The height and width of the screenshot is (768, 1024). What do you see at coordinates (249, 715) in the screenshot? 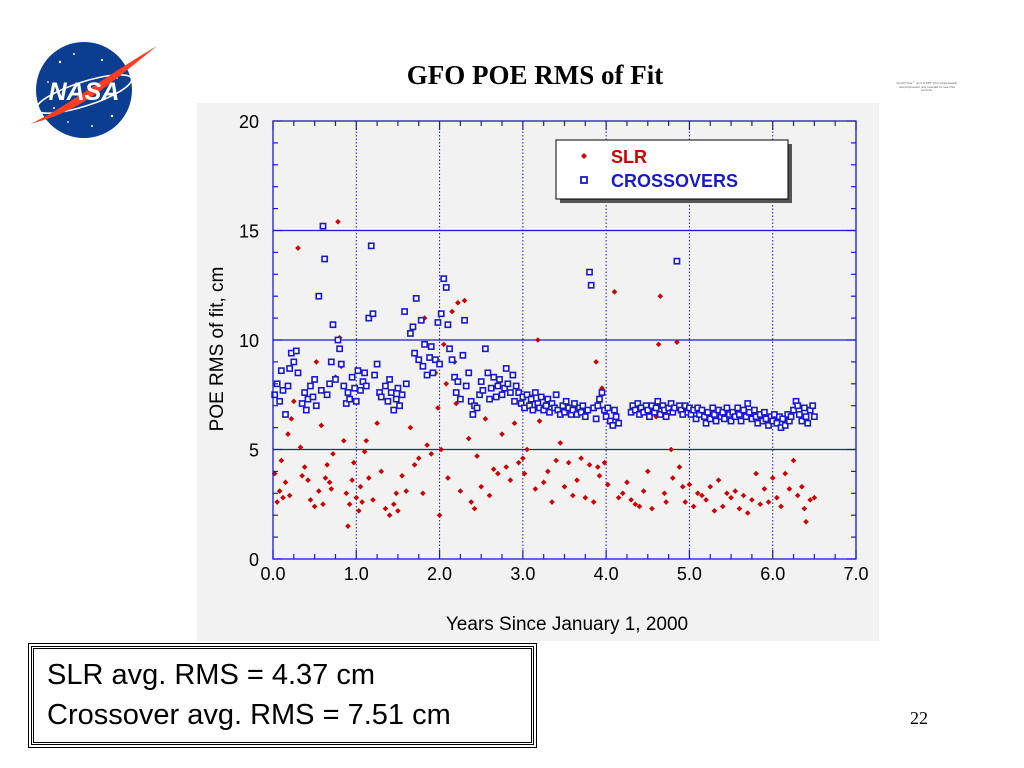
I see `crossover-avg-rms: Crossover avg. RMS = 7.51 cm` at bounding box center [249, 715].